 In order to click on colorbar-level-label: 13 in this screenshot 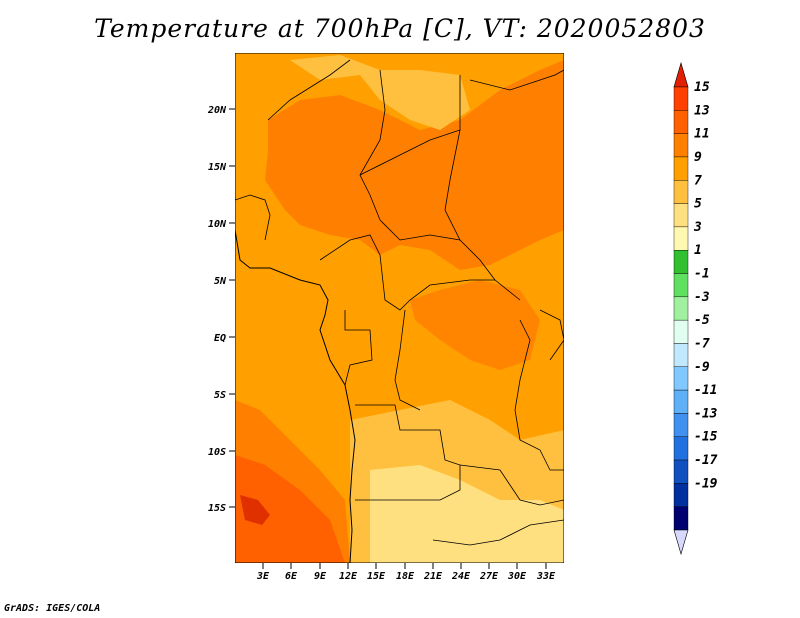, I will do `click(702, 110)`.